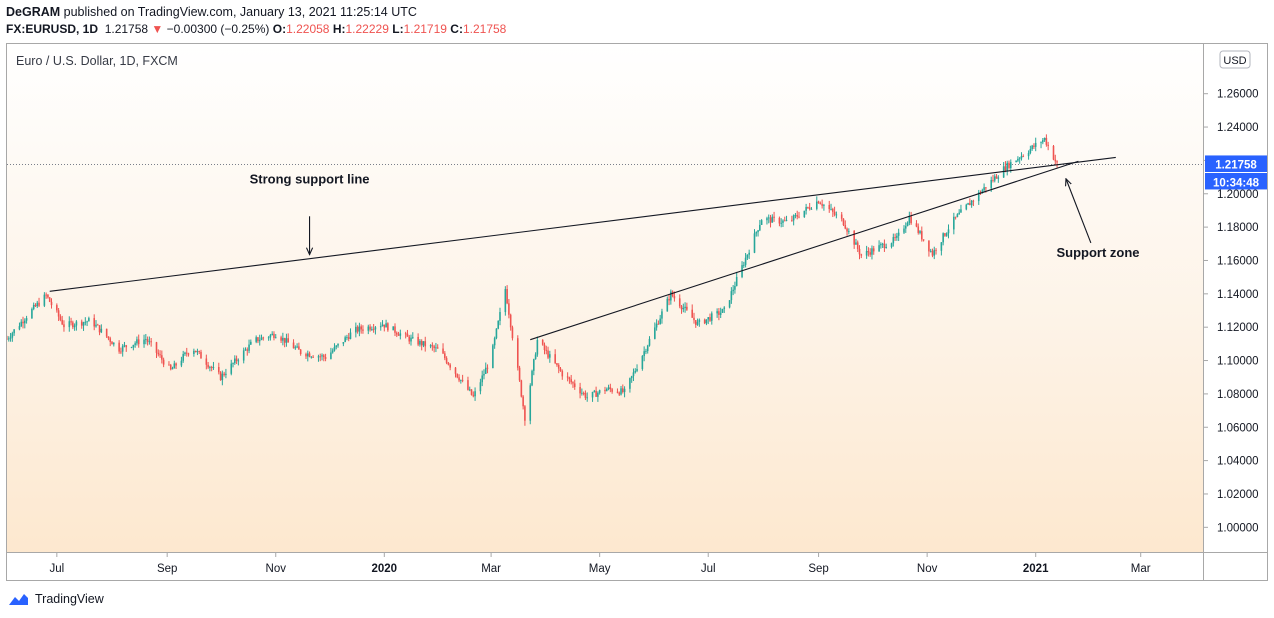  I want to click on time-tick-labels: Jul Sep Nov 2020 Mar May Jul Sep Nov 2021 Mar, so click(600, 563).